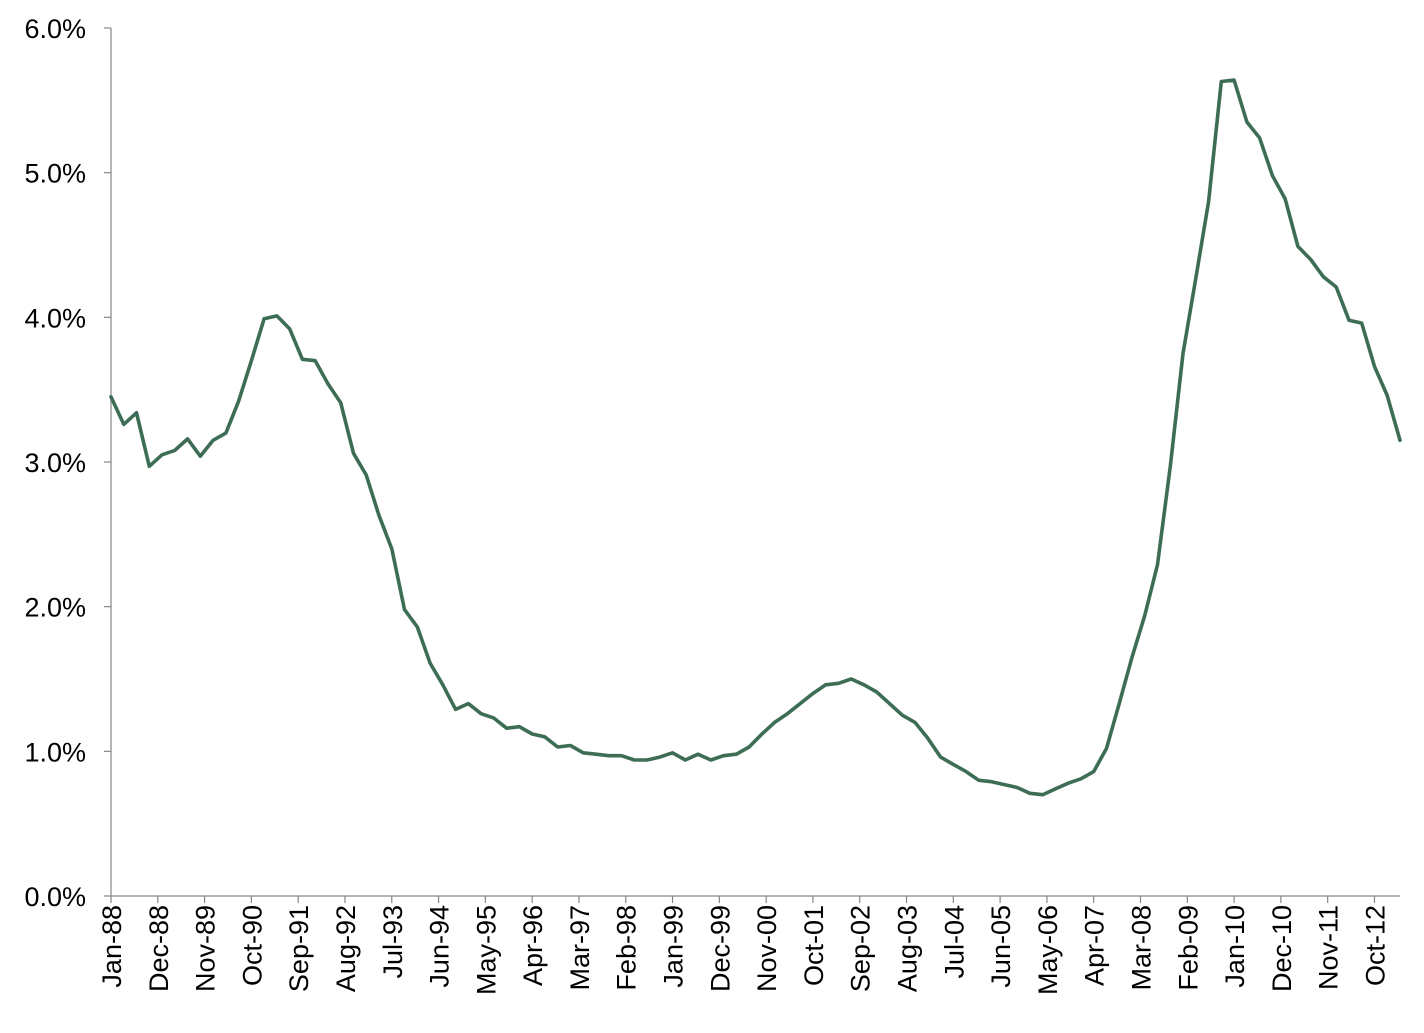 The width and height of the screenshot is (1424, 1033). I want to click on y-tick-label: 5.0%, so click(55, 174).